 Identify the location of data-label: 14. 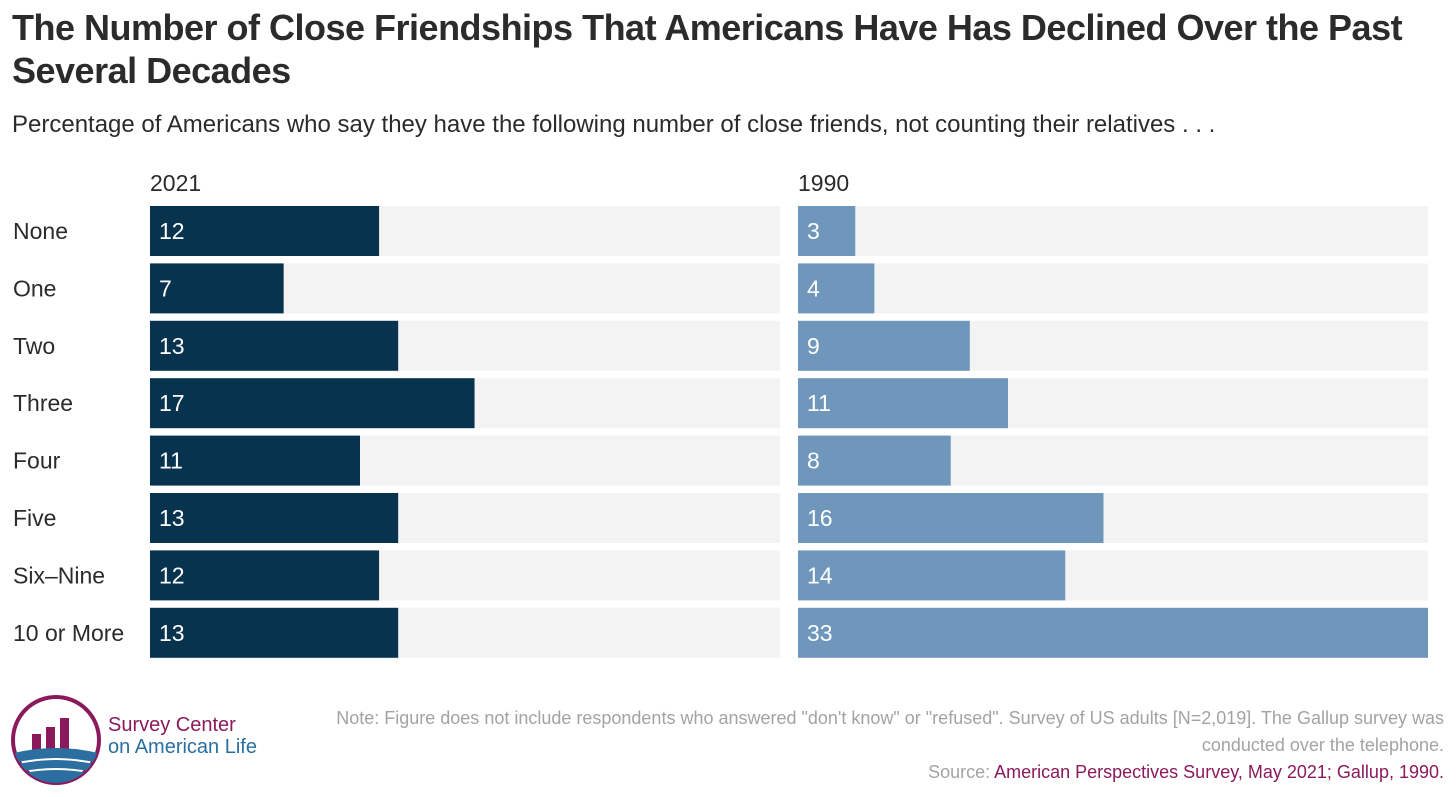
(820, 575).